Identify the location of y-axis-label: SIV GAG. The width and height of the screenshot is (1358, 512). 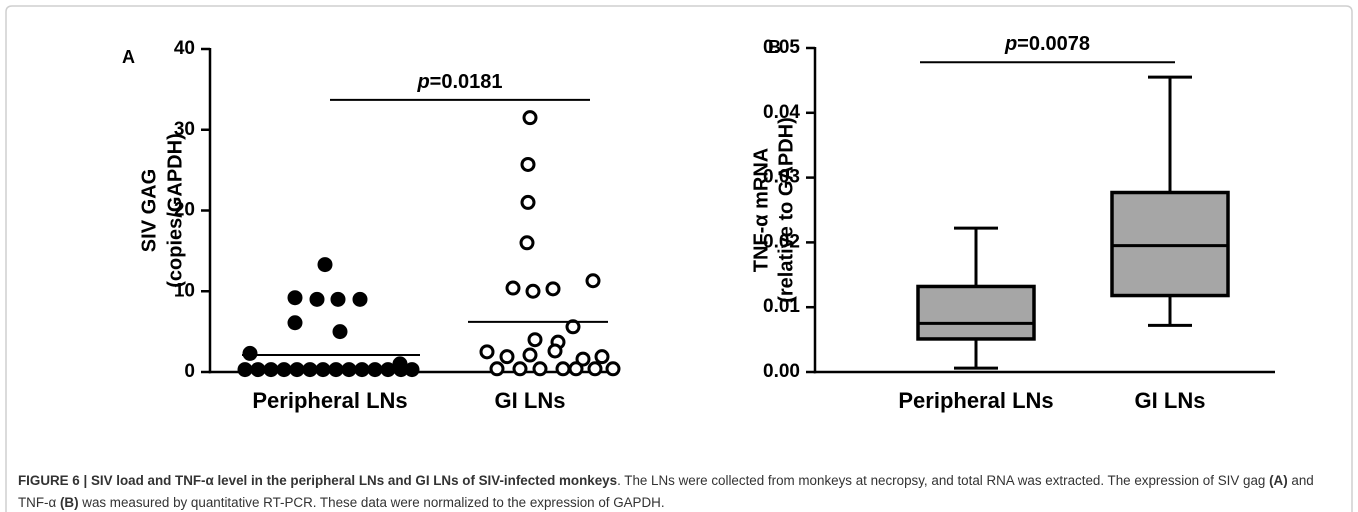
(149, 210).